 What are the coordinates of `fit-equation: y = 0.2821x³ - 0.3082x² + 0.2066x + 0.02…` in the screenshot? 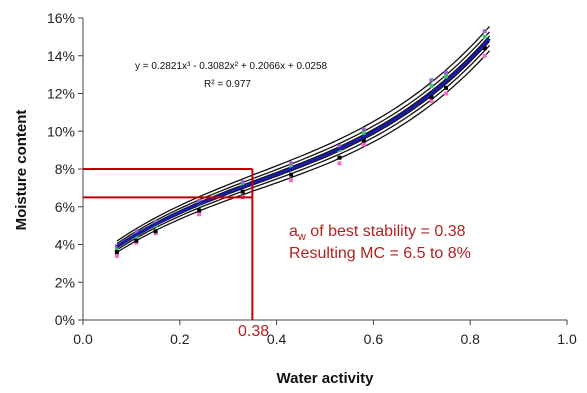 It's located at (231, 66).